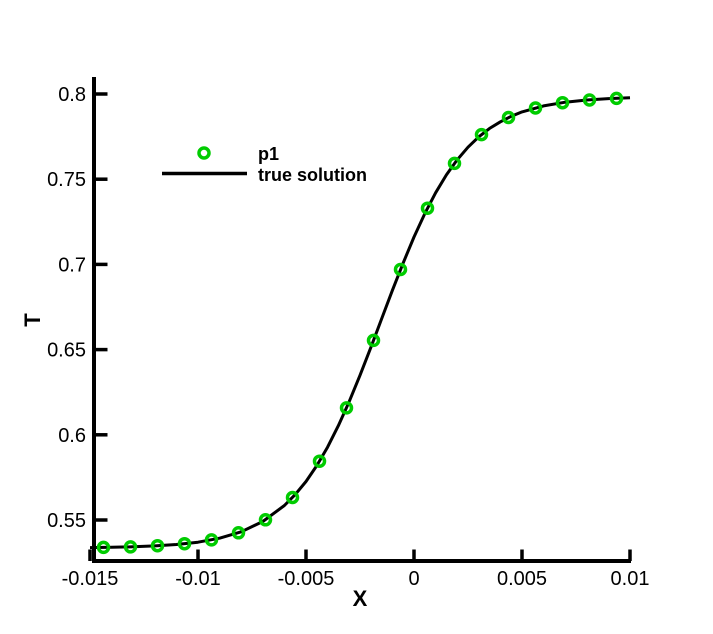  I want to click on legend-p1-label: p1, so click(268, 154).